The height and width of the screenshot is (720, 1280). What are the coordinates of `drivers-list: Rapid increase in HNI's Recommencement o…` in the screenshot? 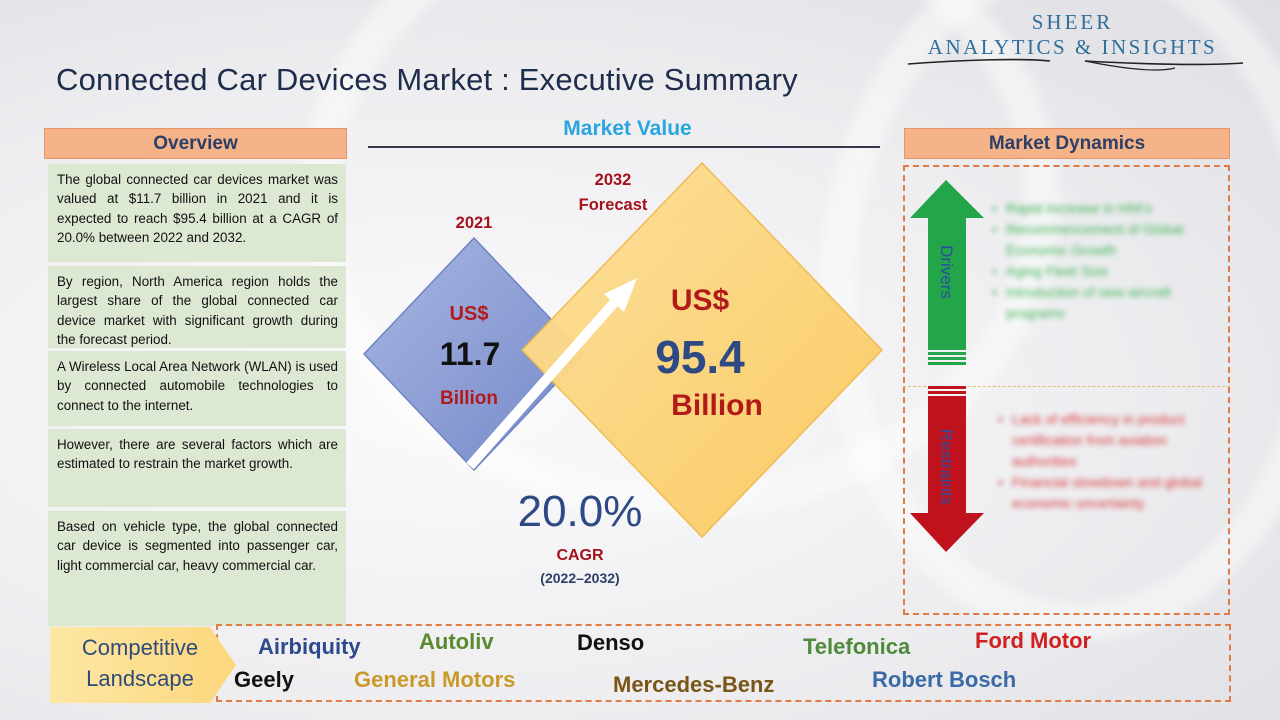 It's located at (1100, 261).